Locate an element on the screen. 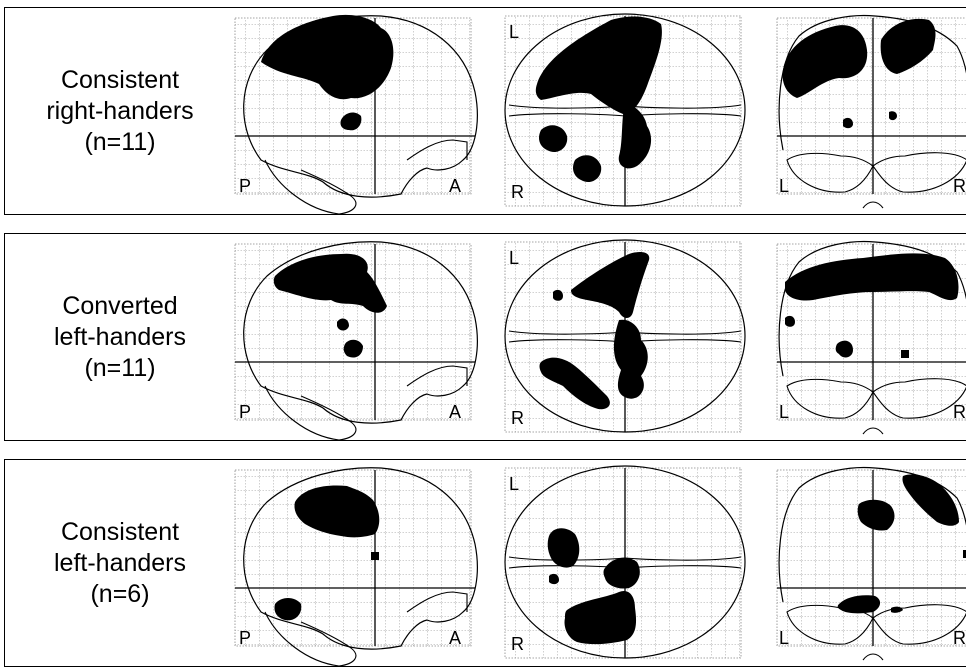  group-label: Converted left-handers (n=11) is located at coordinates (120, 337).